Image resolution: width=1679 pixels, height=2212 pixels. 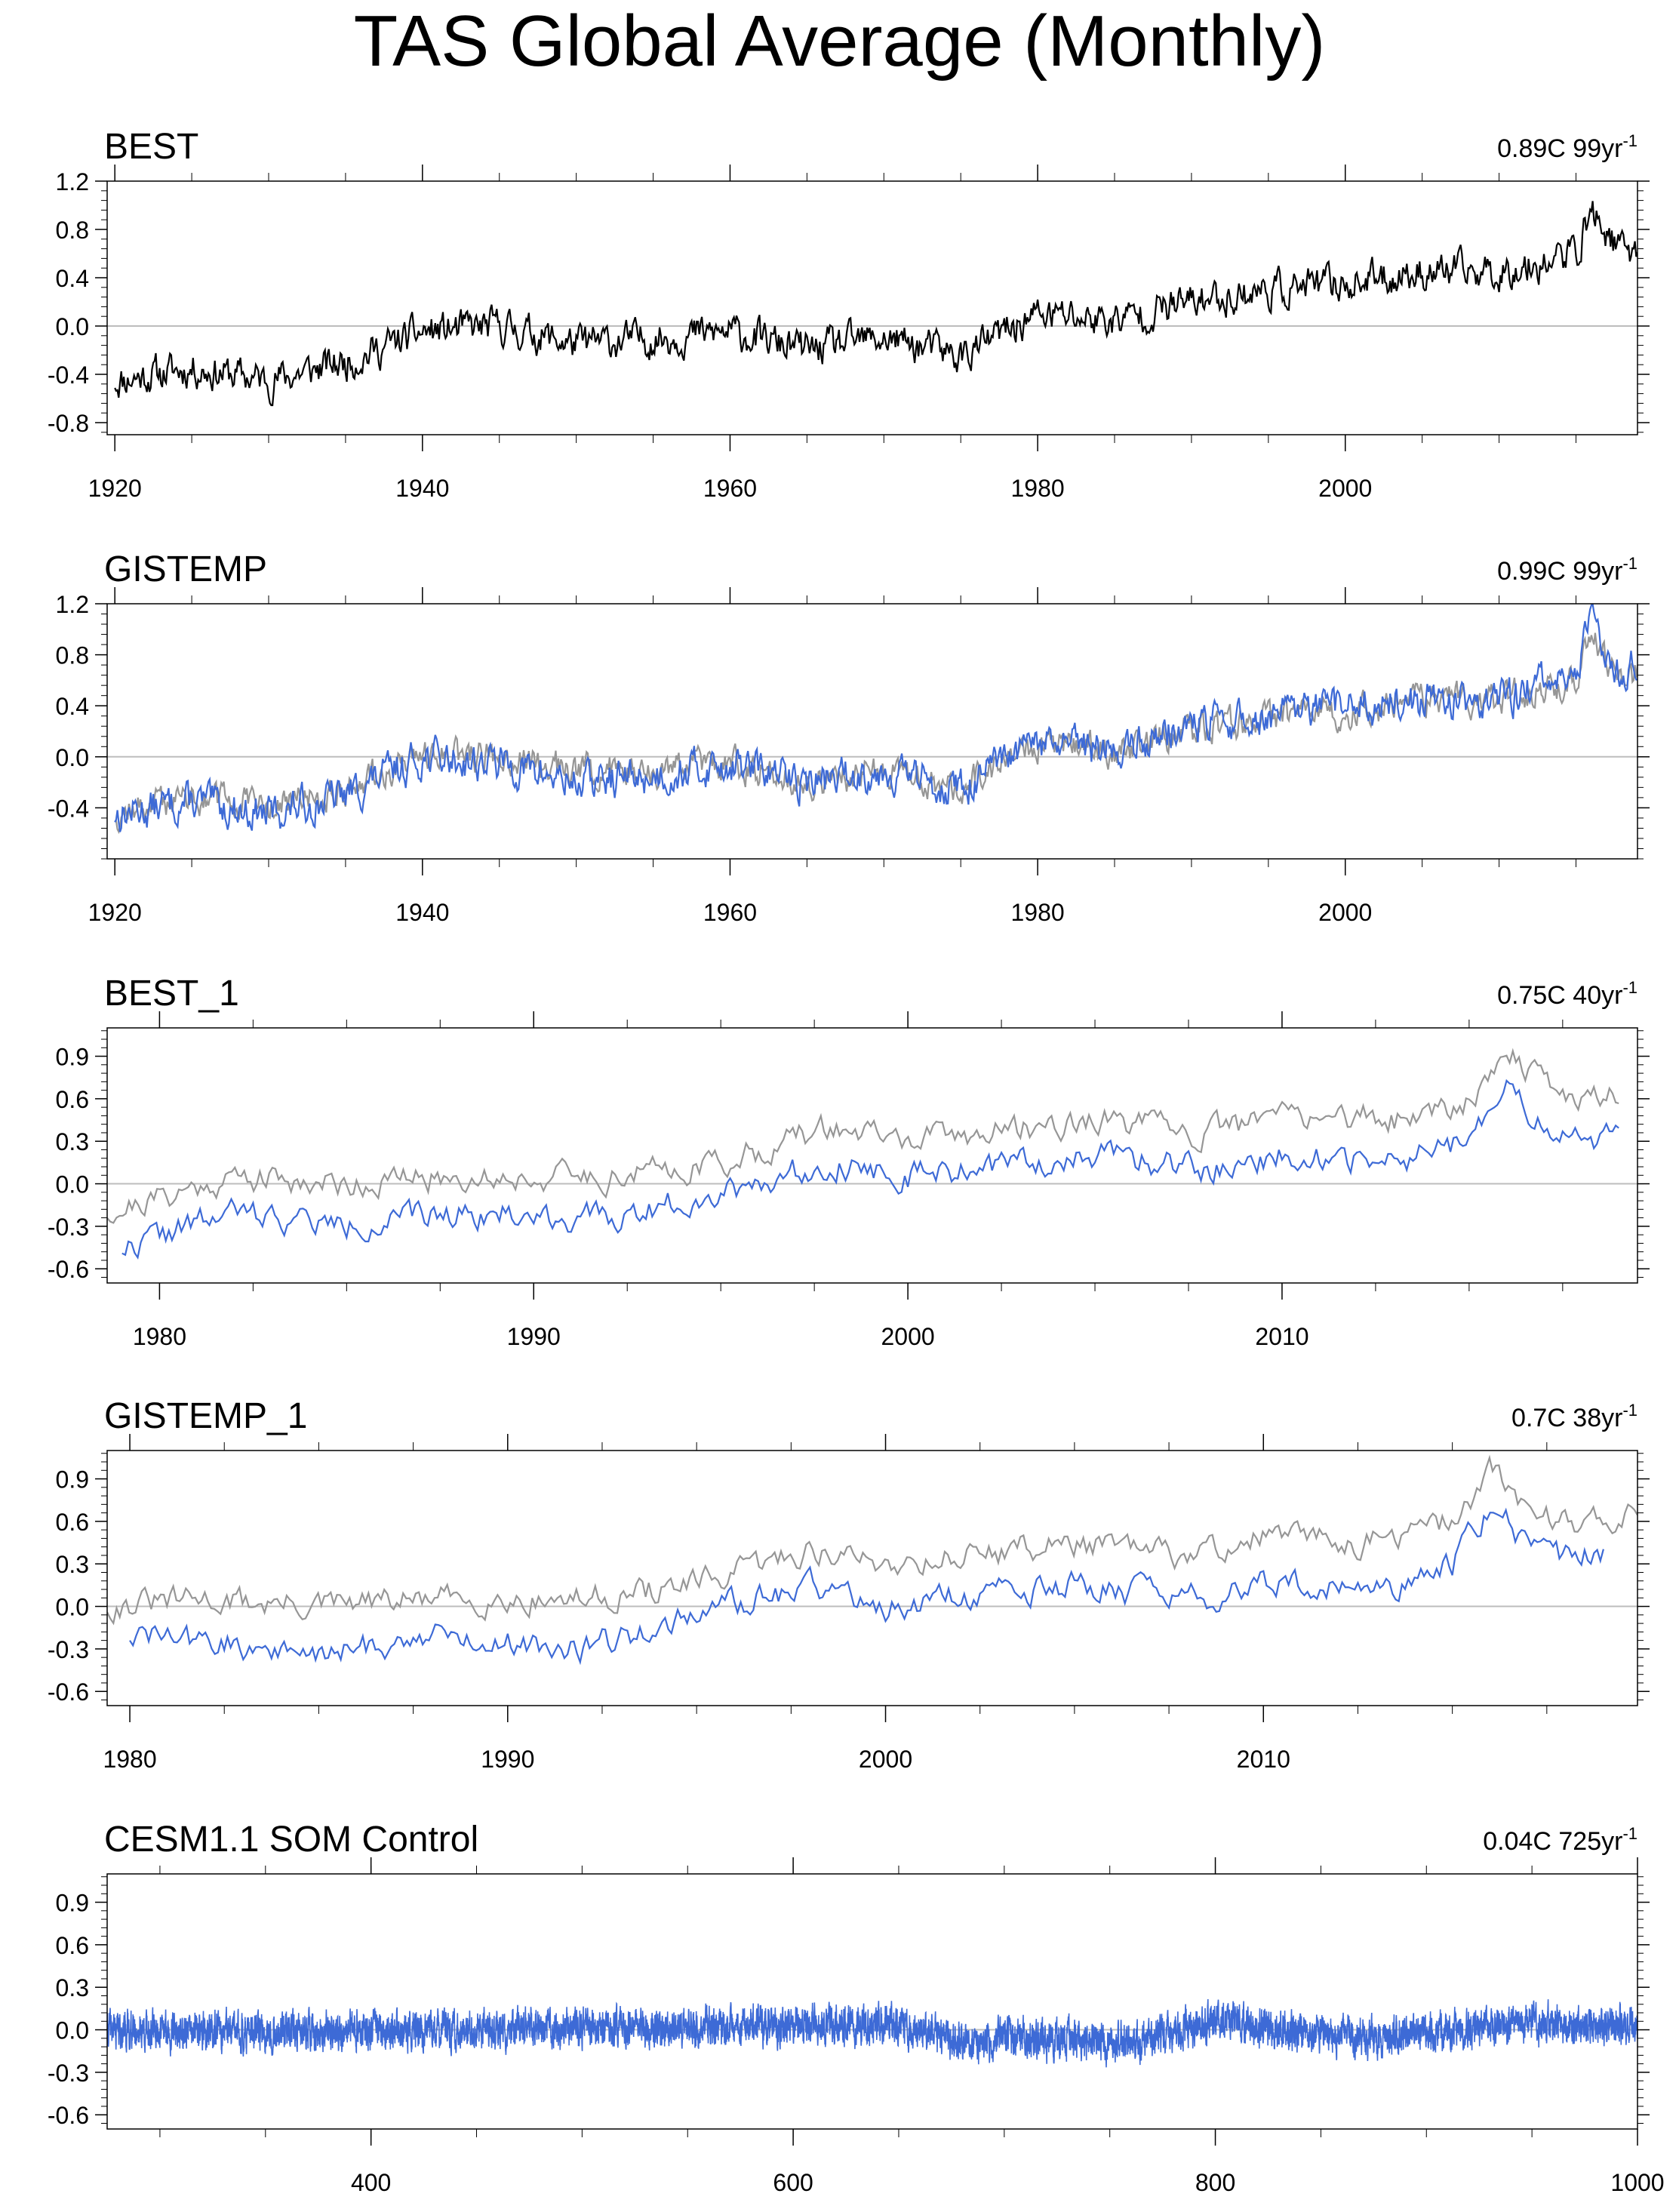 I want to click on x-tick-label: 600, so click(x=793, y=2182).